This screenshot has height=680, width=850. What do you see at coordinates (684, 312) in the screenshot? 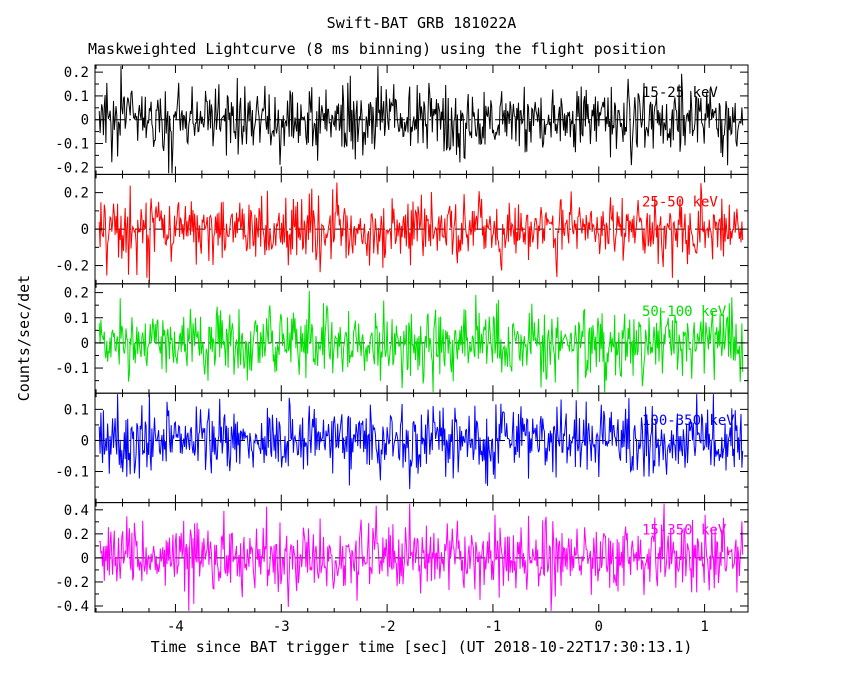
I see `energy-band-label: 50-100 keV` at bounding box center [684, 312].